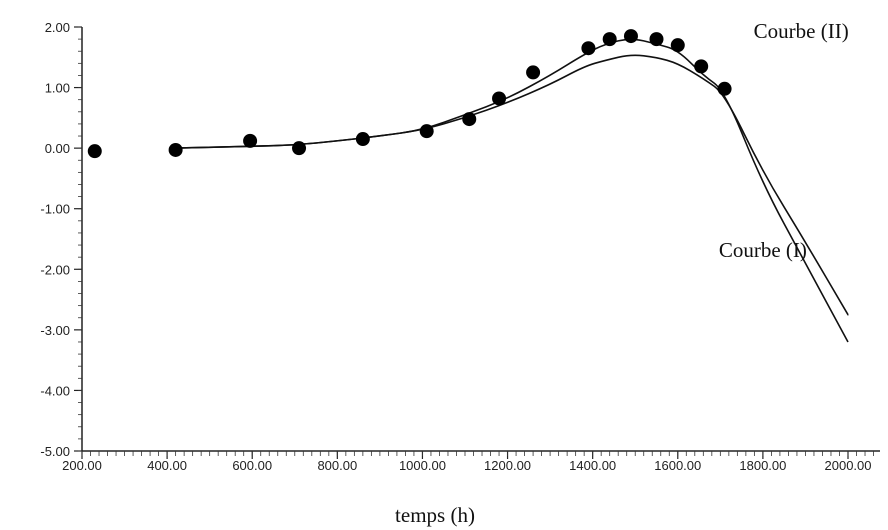  I want to click on x-tick-label: 2000.00, so click(848, 465).